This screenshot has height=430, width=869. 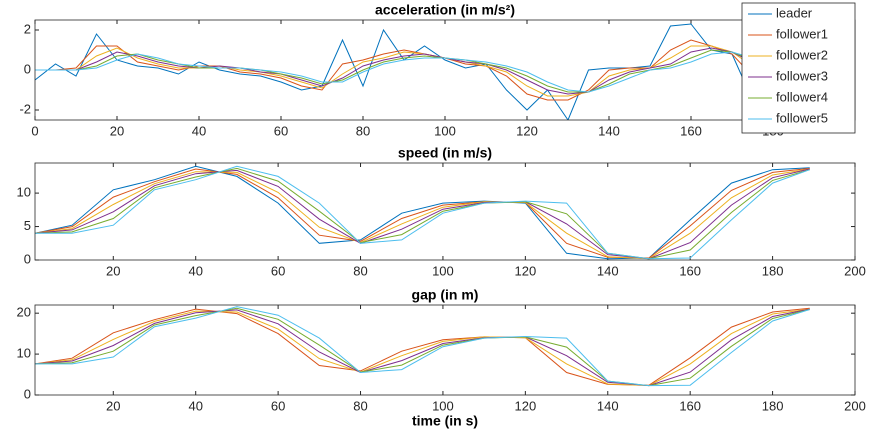 I want to click on legend-label: follower4, so click(x=802, y=96).